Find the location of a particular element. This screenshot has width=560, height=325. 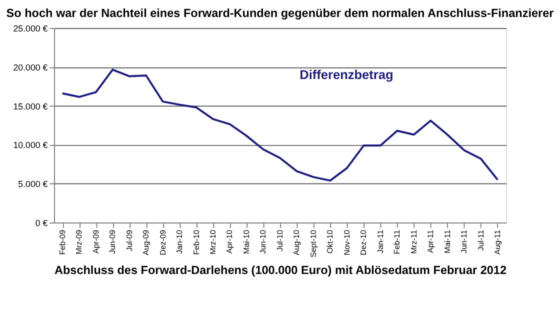

x-tick-label: Jun-11 is located at coordinates (464, 242).